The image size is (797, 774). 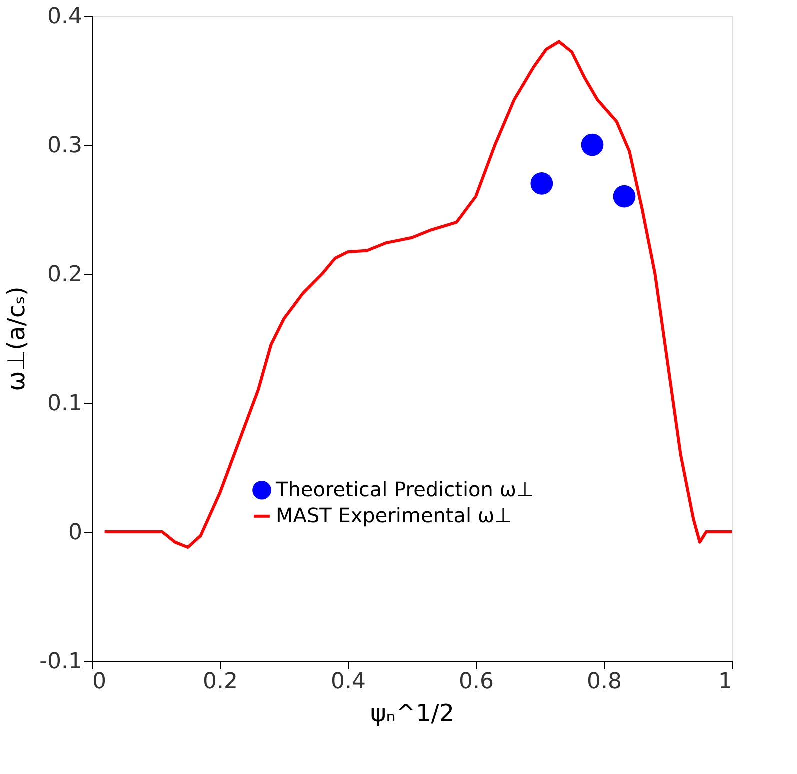 I want to click on x-tick-label: 0, so click(x=99, y=682).